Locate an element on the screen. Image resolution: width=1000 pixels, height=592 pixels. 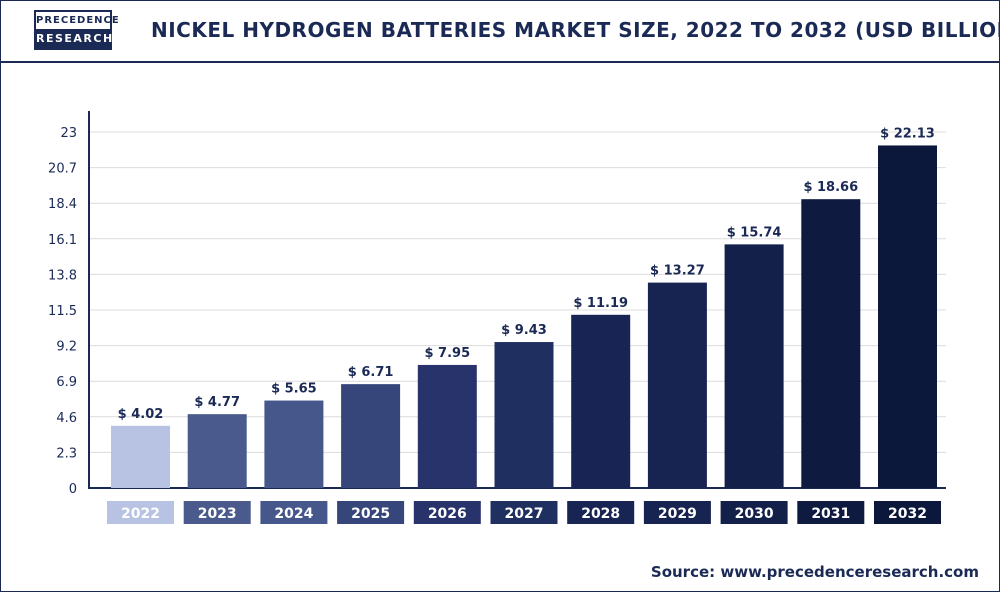
y-tick-label: 23 is located at coordinates (68, 133).